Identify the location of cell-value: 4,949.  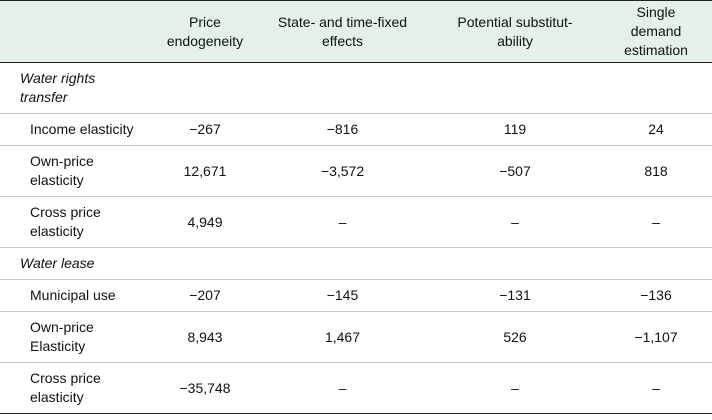
(205, 222).